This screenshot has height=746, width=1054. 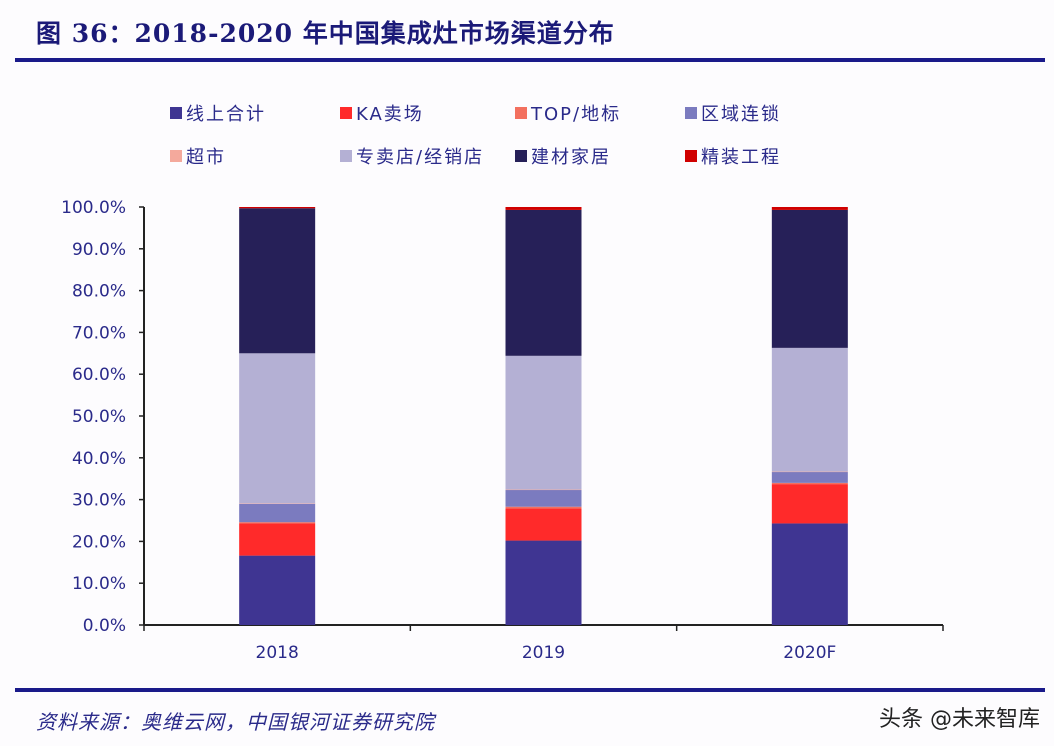 I want to click on figure-title: 图 36：2018-2020 年中国集成灶市场渠道分布, so click(x=325, y=33).